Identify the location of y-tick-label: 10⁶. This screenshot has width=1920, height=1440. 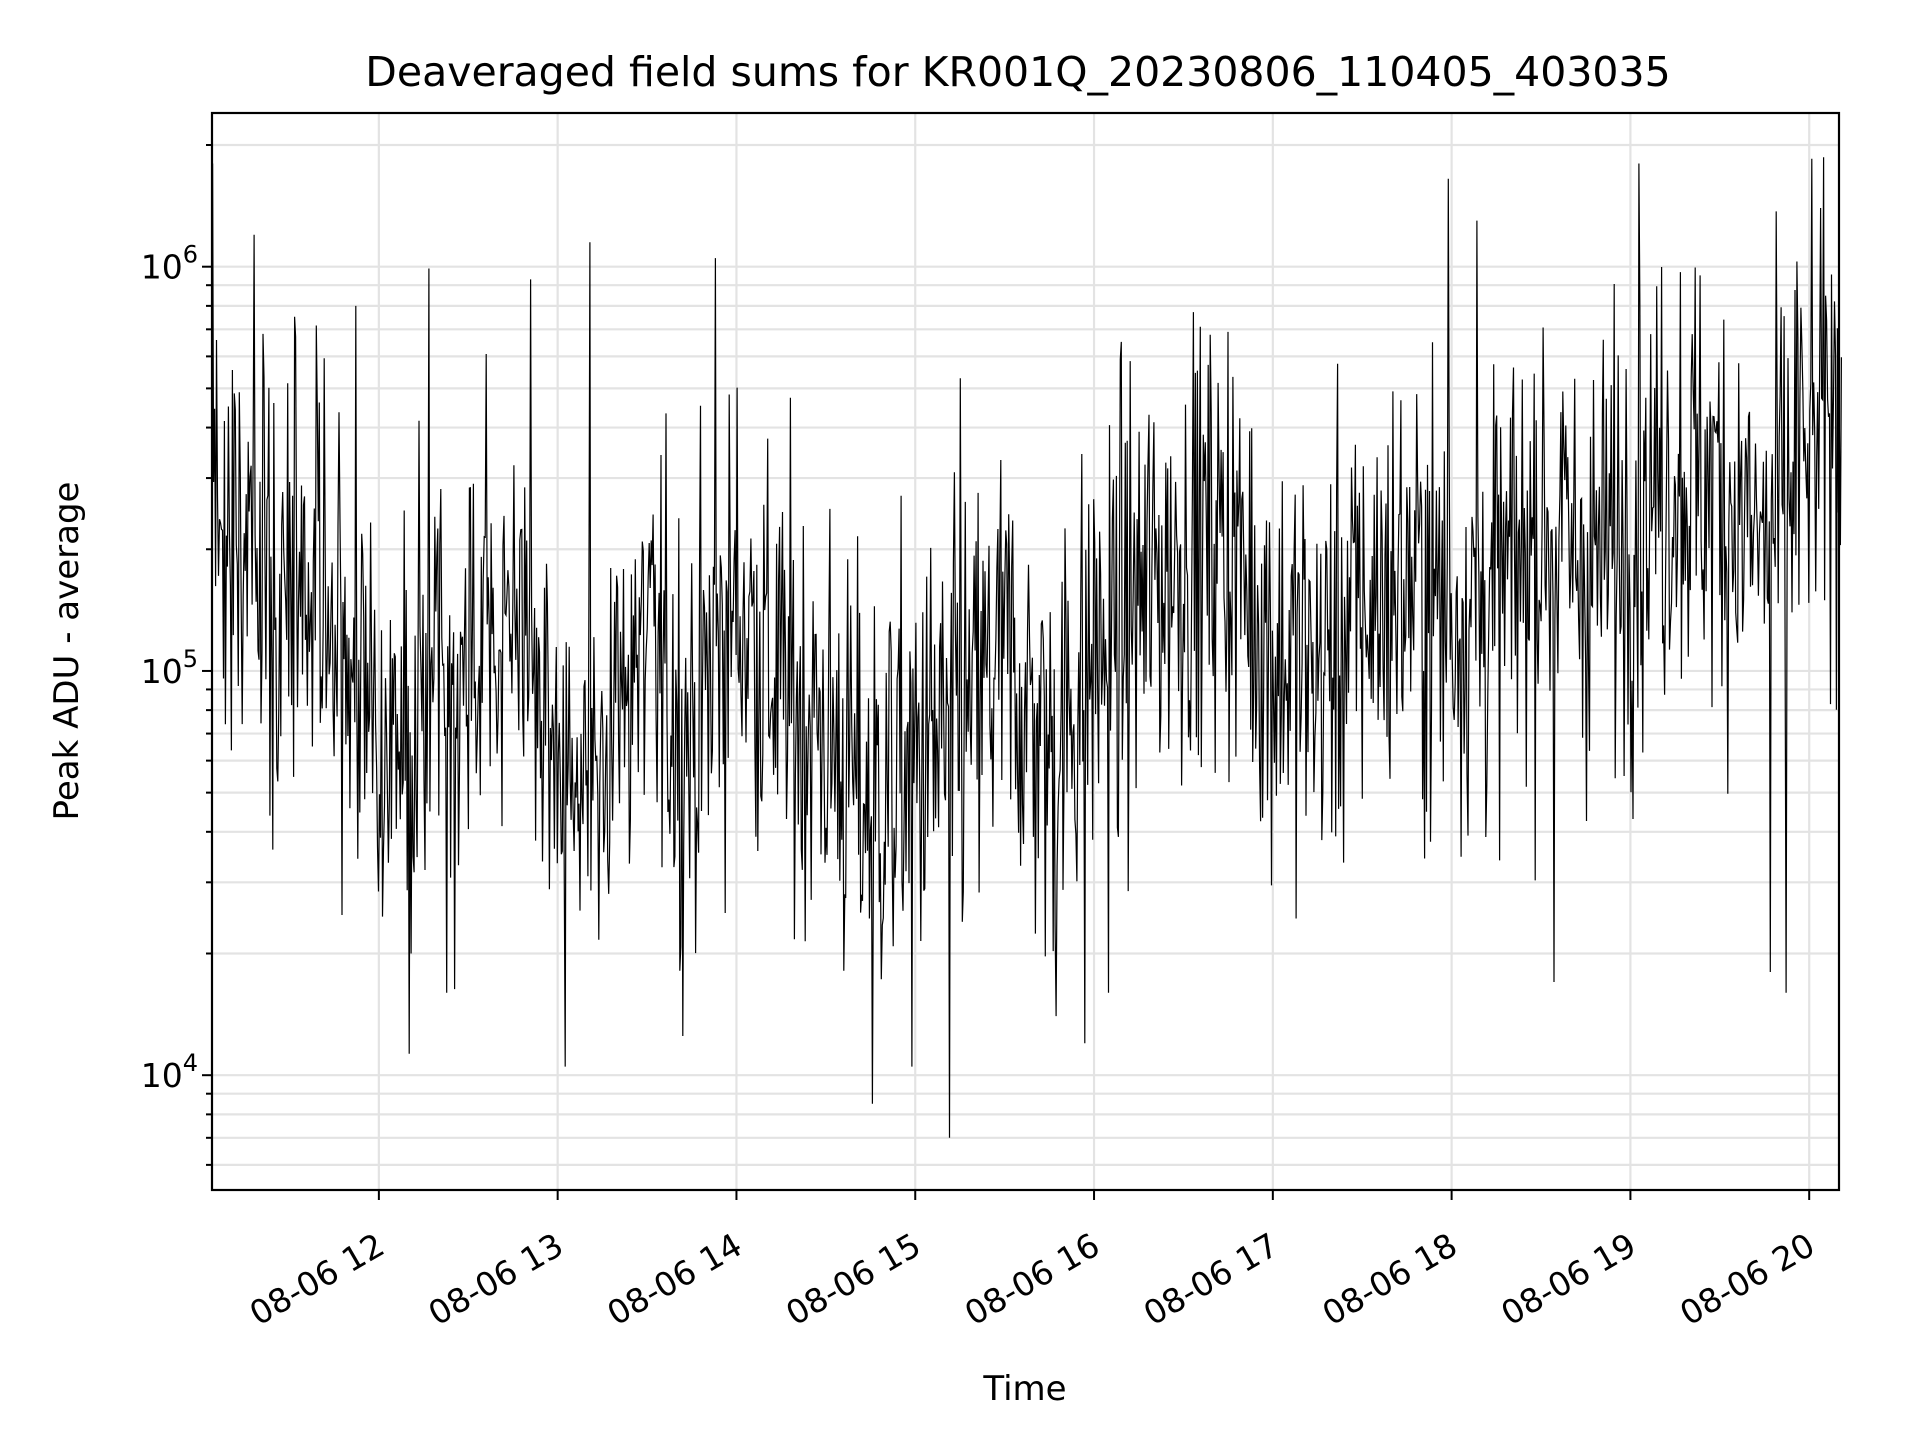
(169, 264).